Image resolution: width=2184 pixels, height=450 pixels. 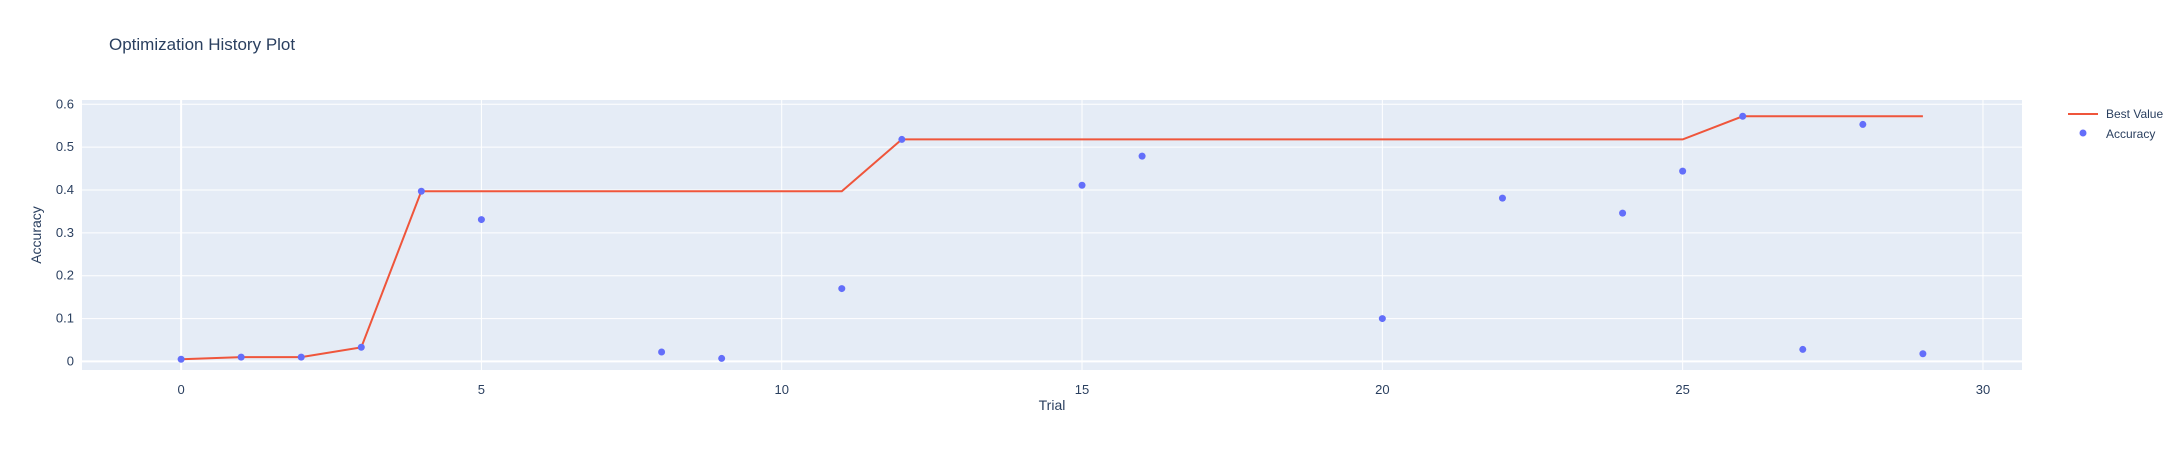 I want to click on legend-accuracy-swatch, so click(x=2083, y=133).